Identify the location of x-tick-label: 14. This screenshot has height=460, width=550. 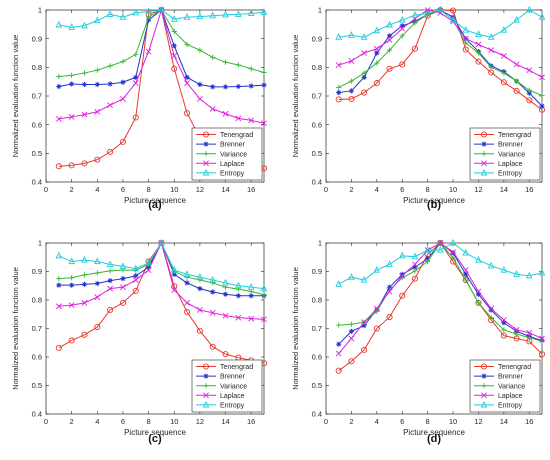
(504, 189).